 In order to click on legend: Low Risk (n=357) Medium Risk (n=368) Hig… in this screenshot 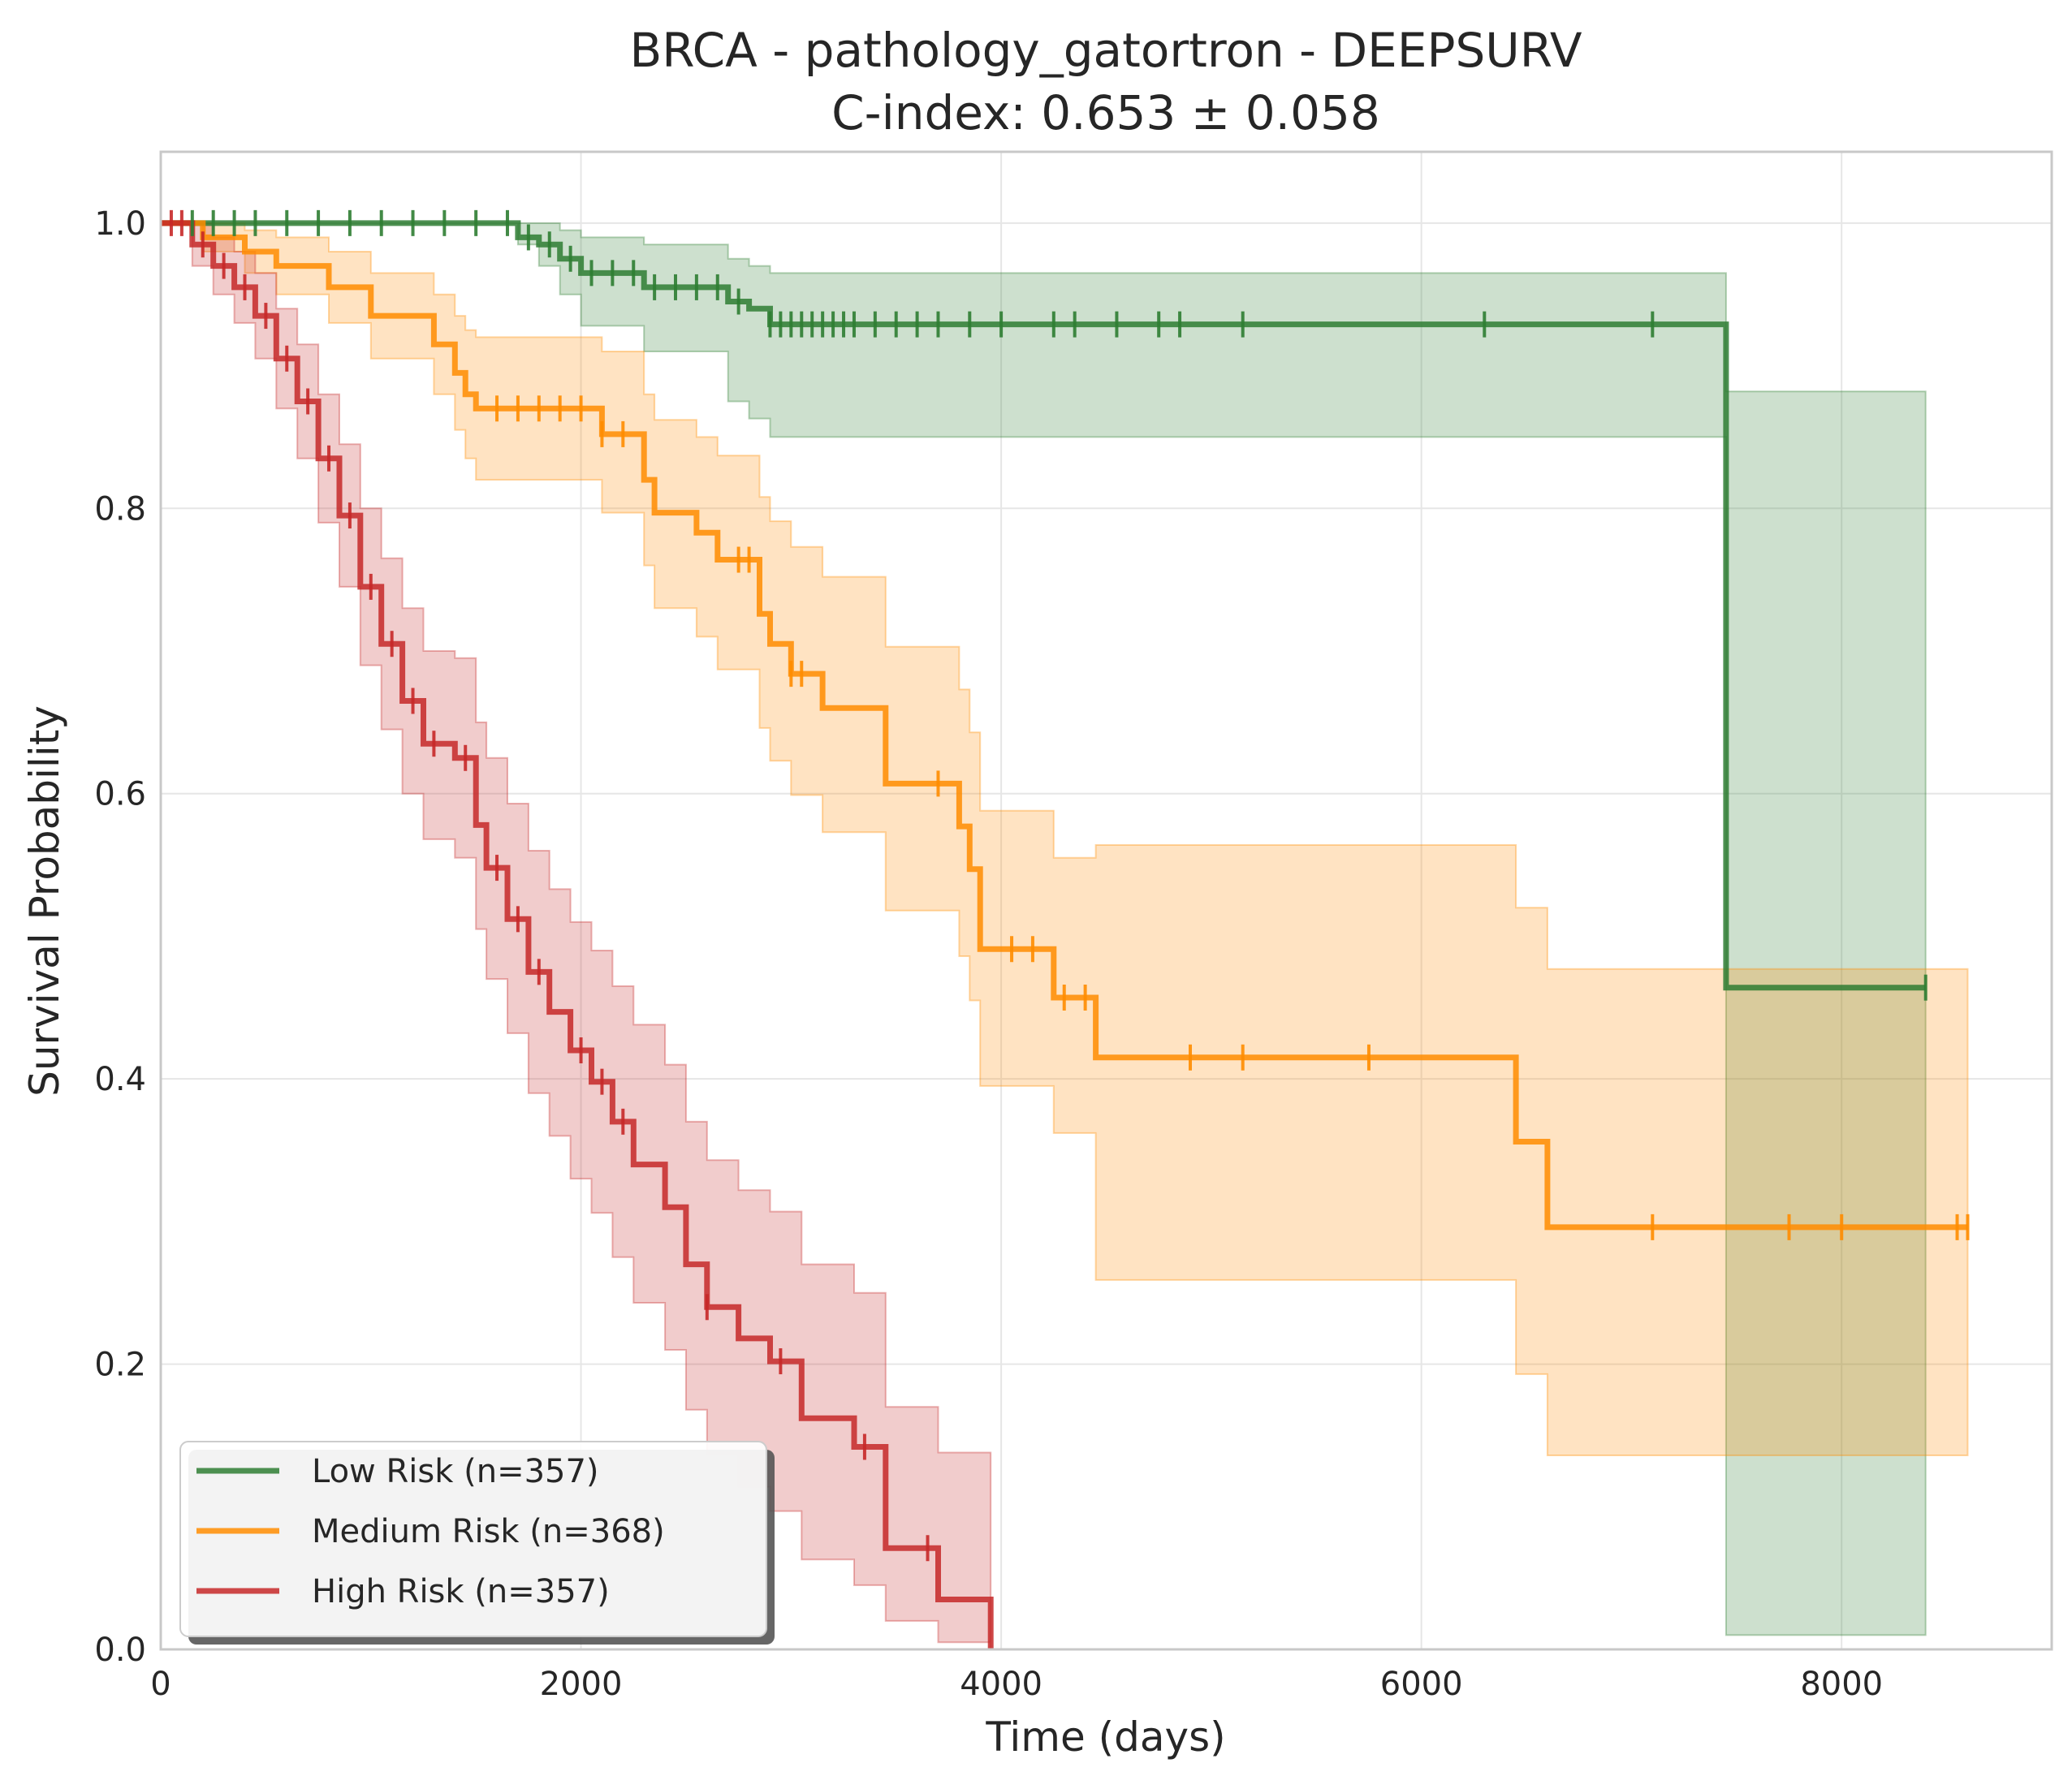, I will do `click(477, 1543)`.